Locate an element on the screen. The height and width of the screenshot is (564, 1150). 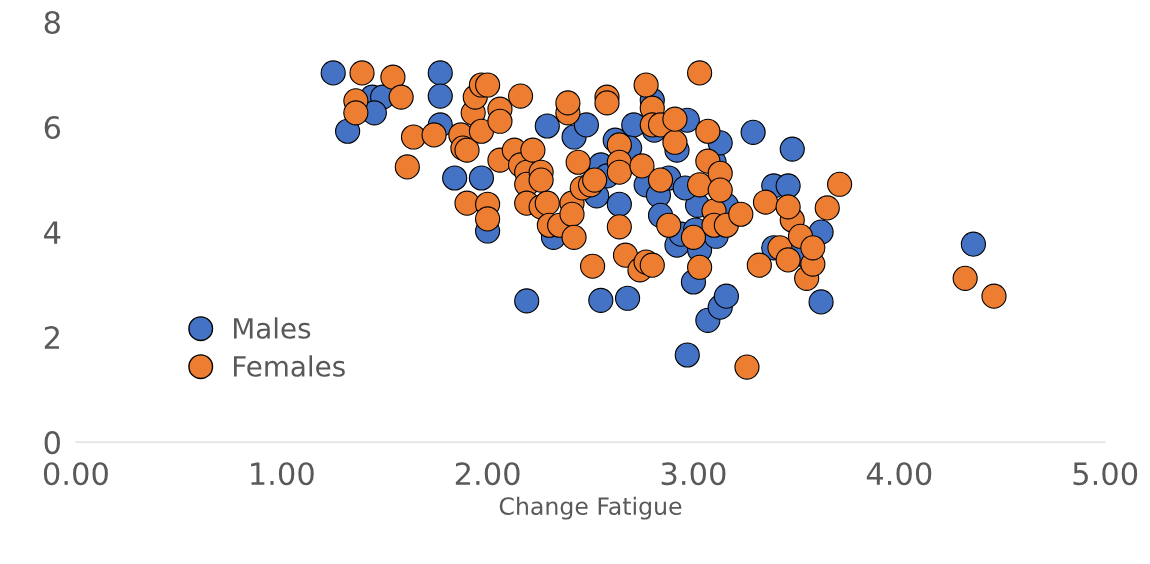
legend-label: Females is located at coordinates (289, 366).